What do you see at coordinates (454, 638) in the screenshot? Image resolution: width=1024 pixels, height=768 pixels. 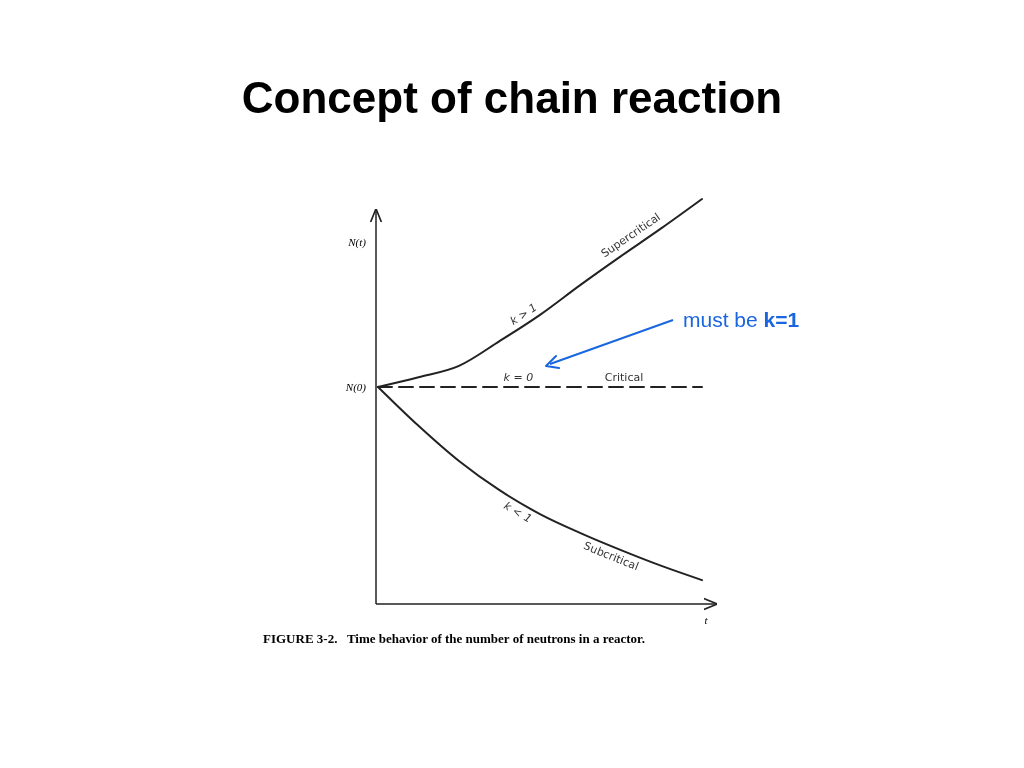 I see `caption: FIGURE 3-2. Time behavior of the number of neutrons in a reactor.` at bounding box center [454, 638].